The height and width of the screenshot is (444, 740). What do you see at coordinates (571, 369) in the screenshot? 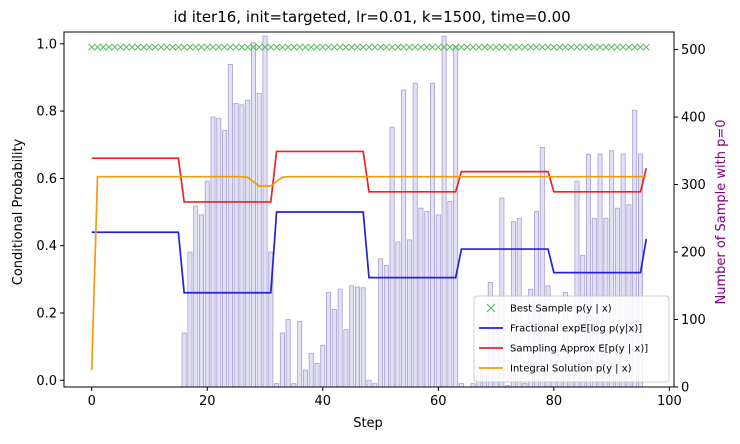
I see `legend-label-integral: Integral Solution p(y | x)` at bounding box center [571, 369].